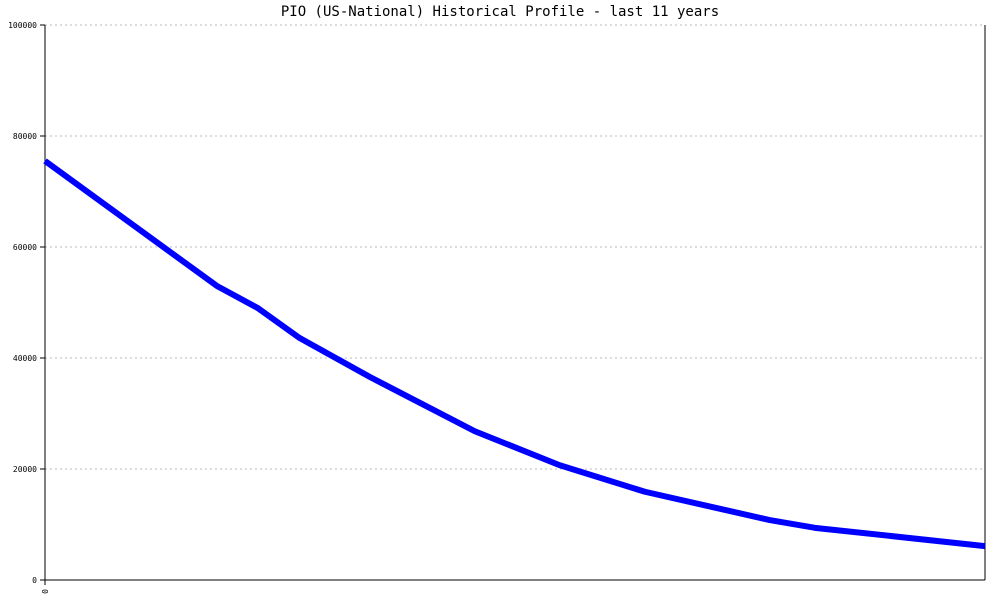 This screenshot has width=1000, height=600. Describe the element at coordinates (22, 25) in the screenshot. I see `y-tick-label: 100000` at that location.